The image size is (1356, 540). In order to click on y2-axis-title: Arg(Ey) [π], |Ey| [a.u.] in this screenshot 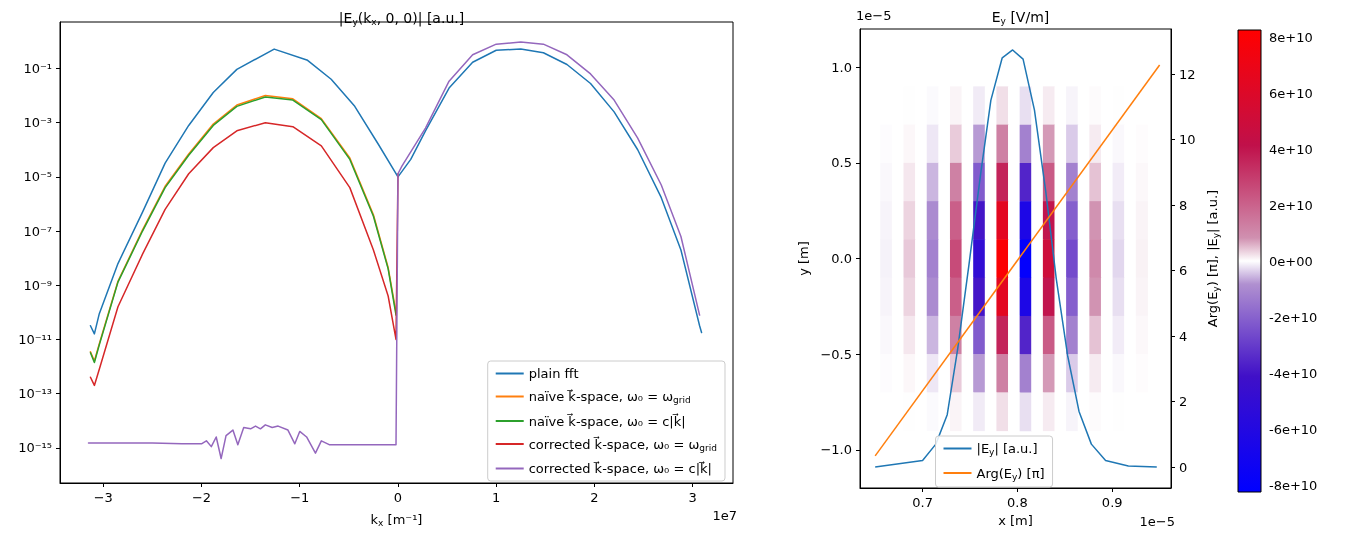, I will do `click(1213, 258)`.